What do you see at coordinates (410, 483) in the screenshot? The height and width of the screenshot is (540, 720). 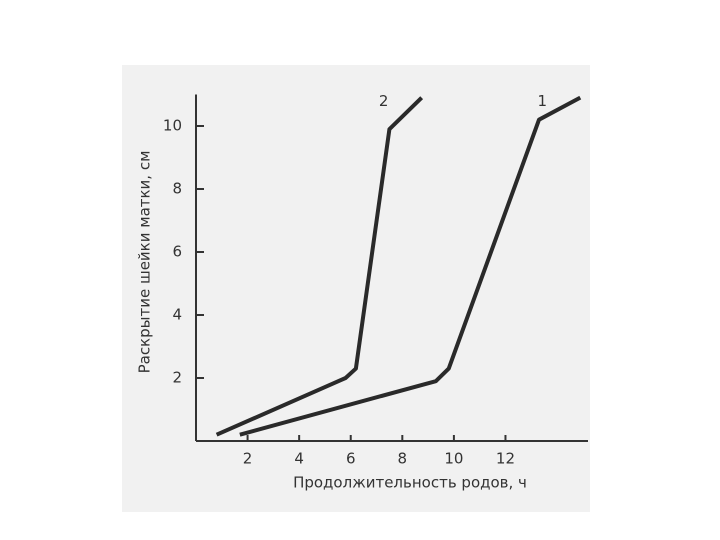 I see `x-axis-label: Продолжительность родов, ч` at bounding box center [410, 483].